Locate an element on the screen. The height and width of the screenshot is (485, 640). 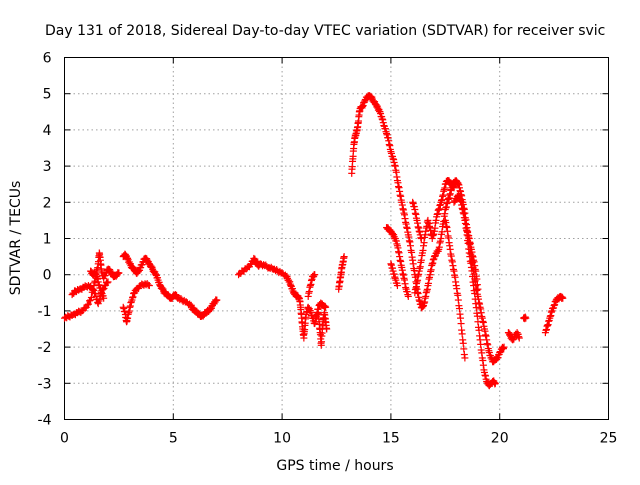
x-tick-label: 0 is located at coordinates (64, 439).